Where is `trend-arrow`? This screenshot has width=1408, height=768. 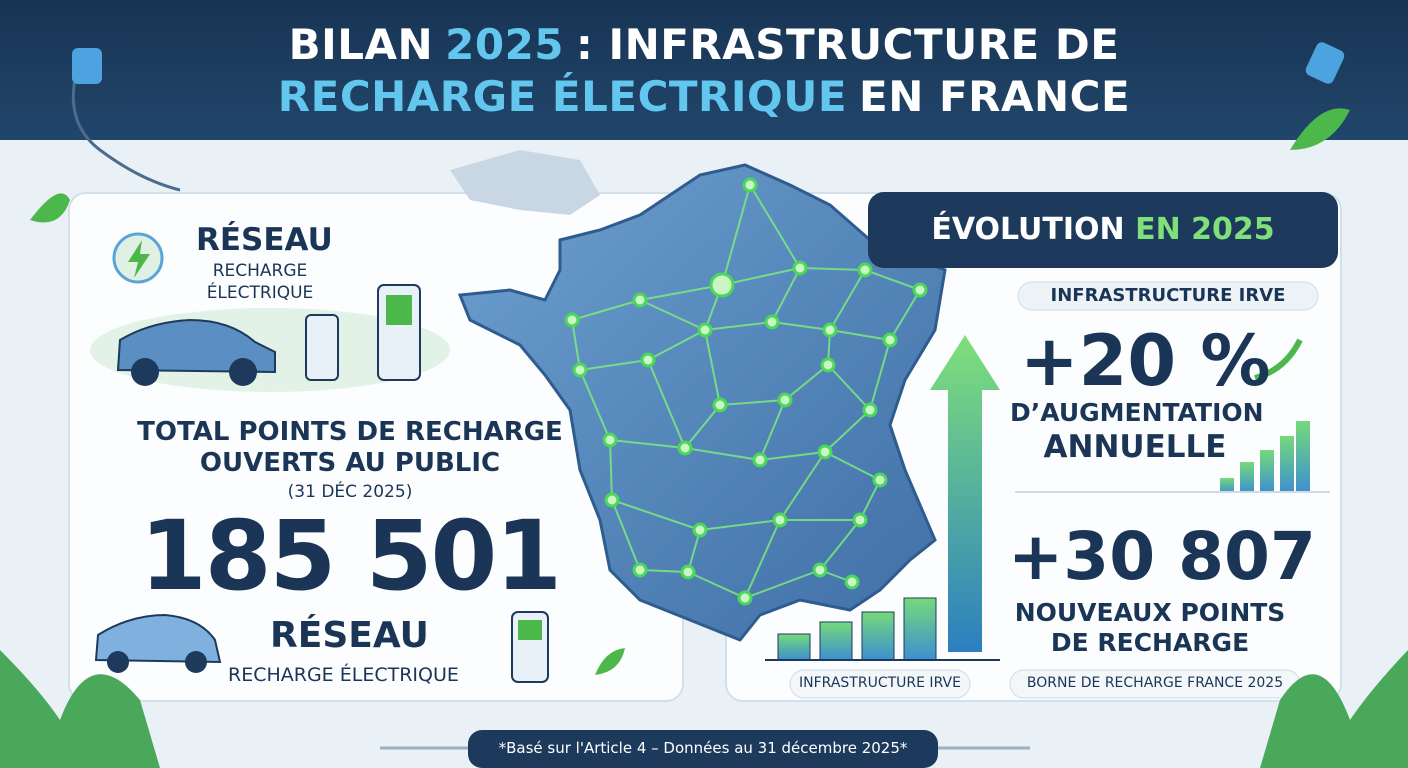
trend-arrow is located at coordinates (1278, 359).